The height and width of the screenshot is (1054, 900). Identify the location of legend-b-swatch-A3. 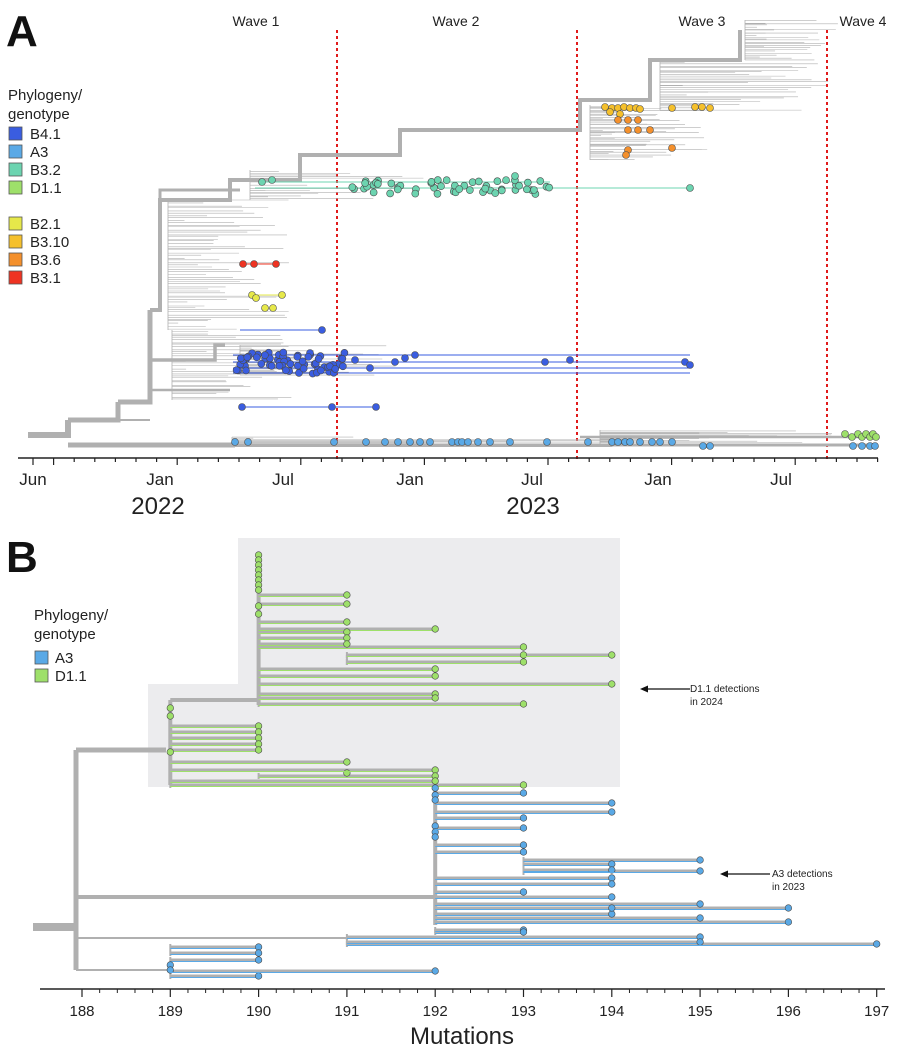
(41, 657).